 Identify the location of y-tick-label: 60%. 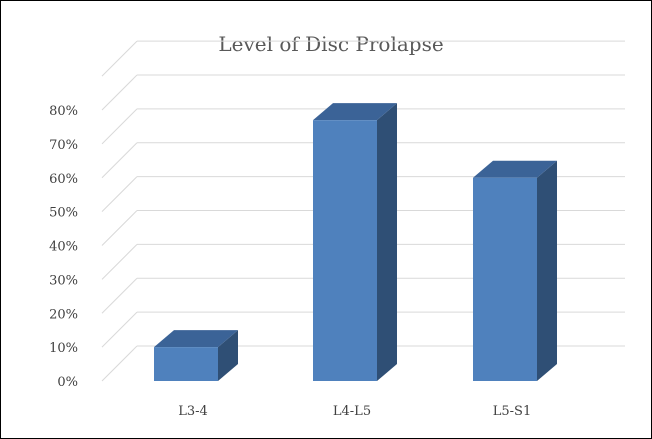
(63, 179).